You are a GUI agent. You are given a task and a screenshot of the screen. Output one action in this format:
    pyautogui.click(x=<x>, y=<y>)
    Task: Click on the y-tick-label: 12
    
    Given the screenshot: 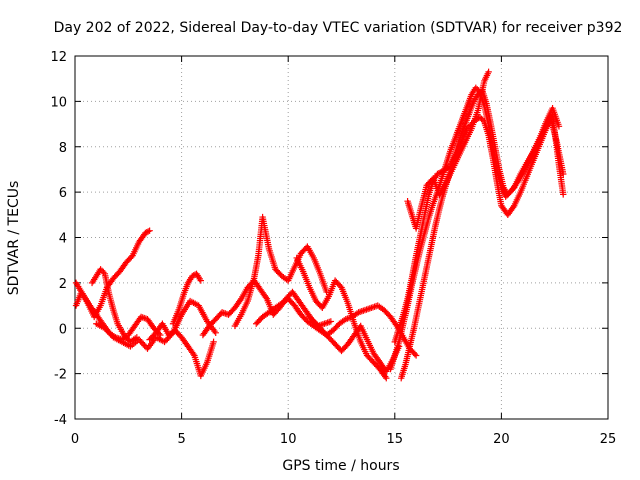 What is the action you would take?
    pyautogui.click(x=58, y=57)
    